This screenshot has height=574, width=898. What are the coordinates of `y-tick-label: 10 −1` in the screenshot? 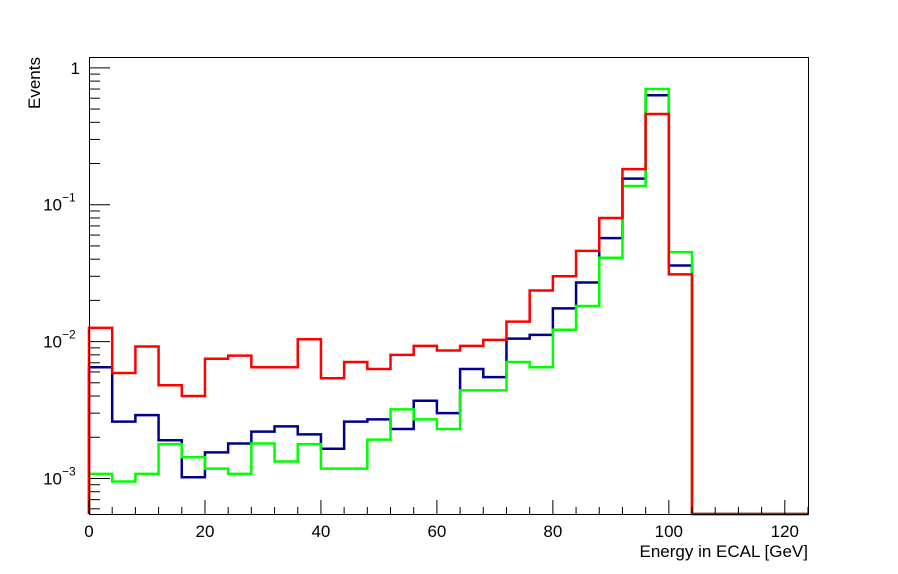 It's located at (59, 203).